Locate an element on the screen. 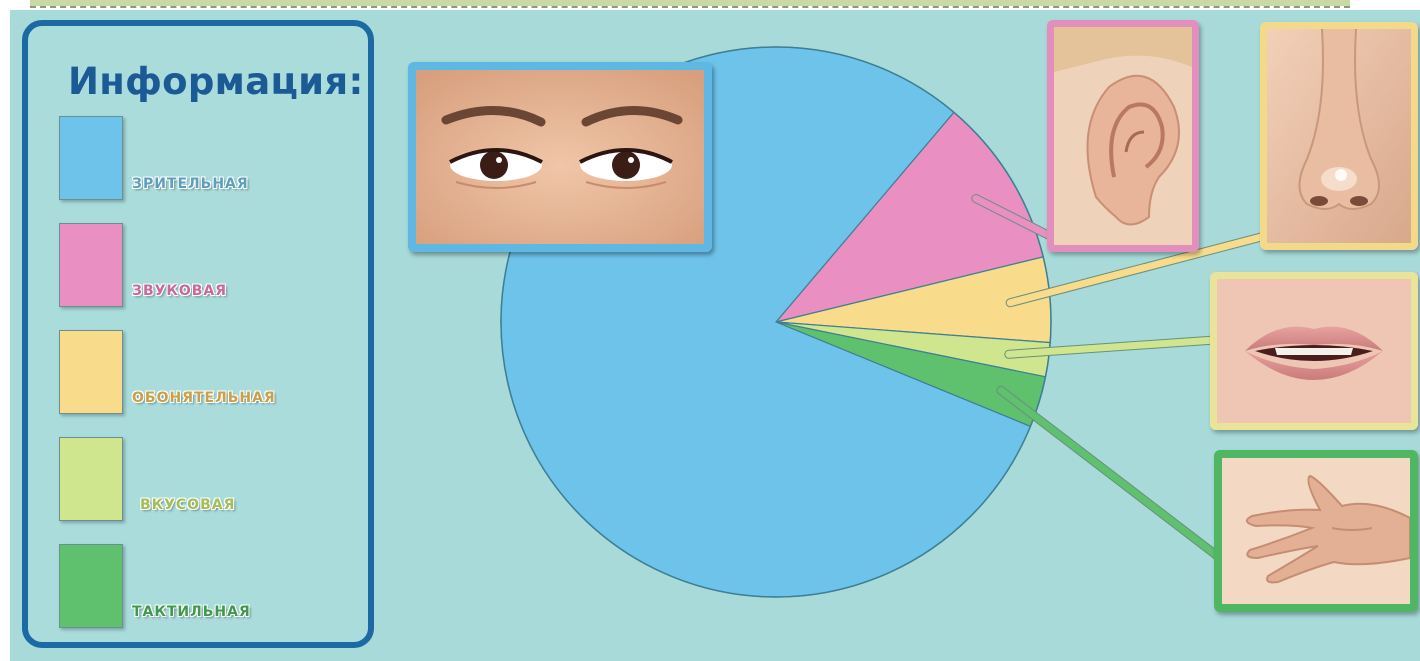 The height and width of the screenshot is (661, 1420). legend-item-taste: ВКУСОВАЯ is located at coordinates (198, 482).